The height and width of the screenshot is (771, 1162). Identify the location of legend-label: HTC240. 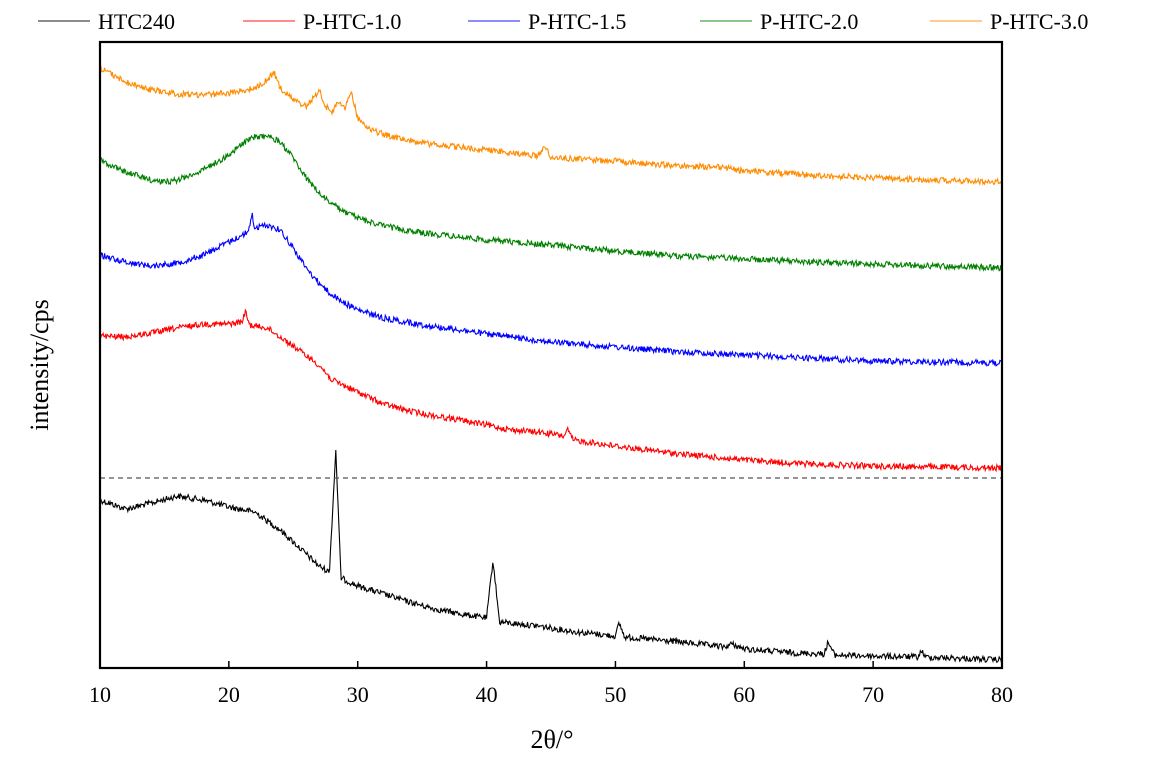
(136, 21).